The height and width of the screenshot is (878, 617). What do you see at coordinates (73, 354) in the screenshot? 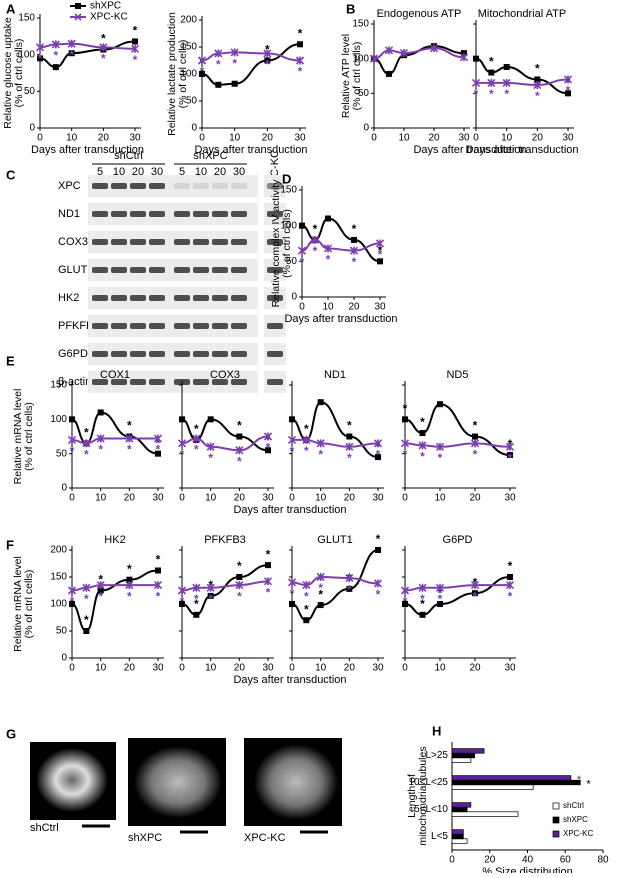
I see `blot-row-label: G6PD` at bounding box center [73, 354].